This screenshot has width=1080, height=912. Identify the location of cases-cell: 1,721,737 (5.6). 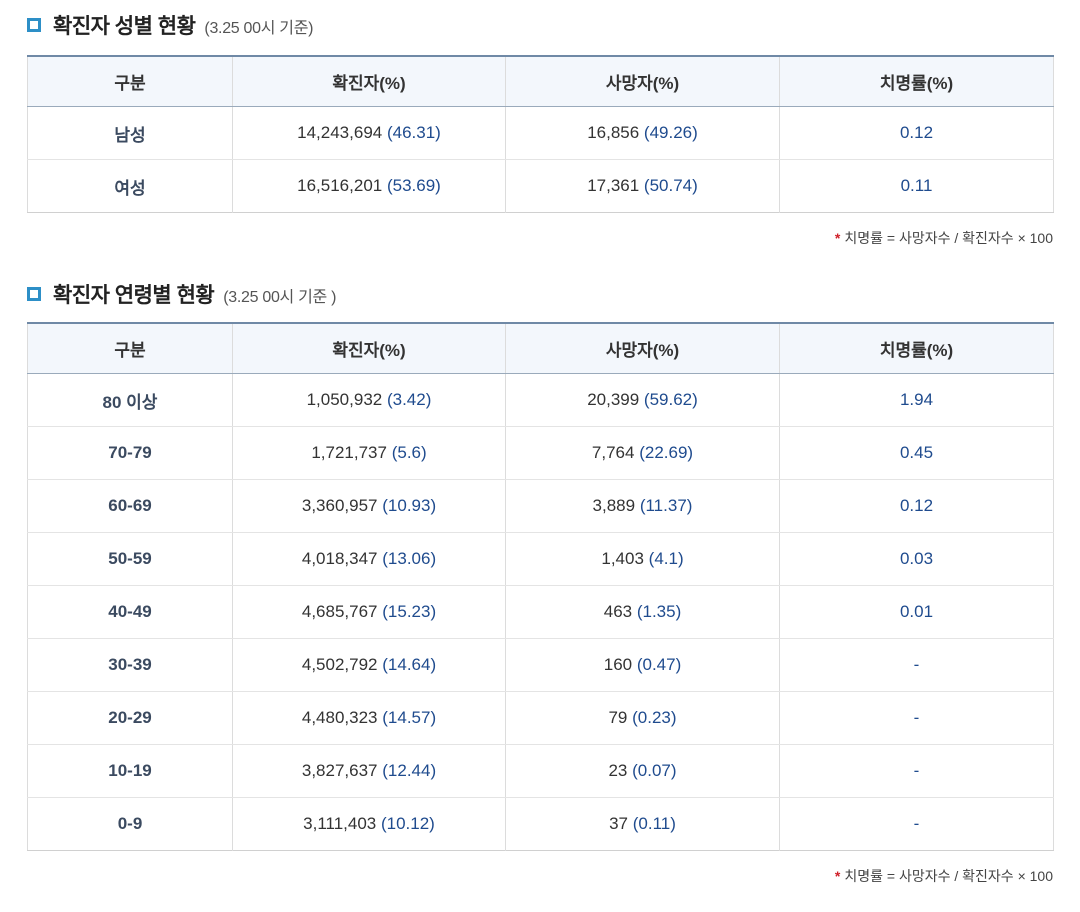
(369, 453).